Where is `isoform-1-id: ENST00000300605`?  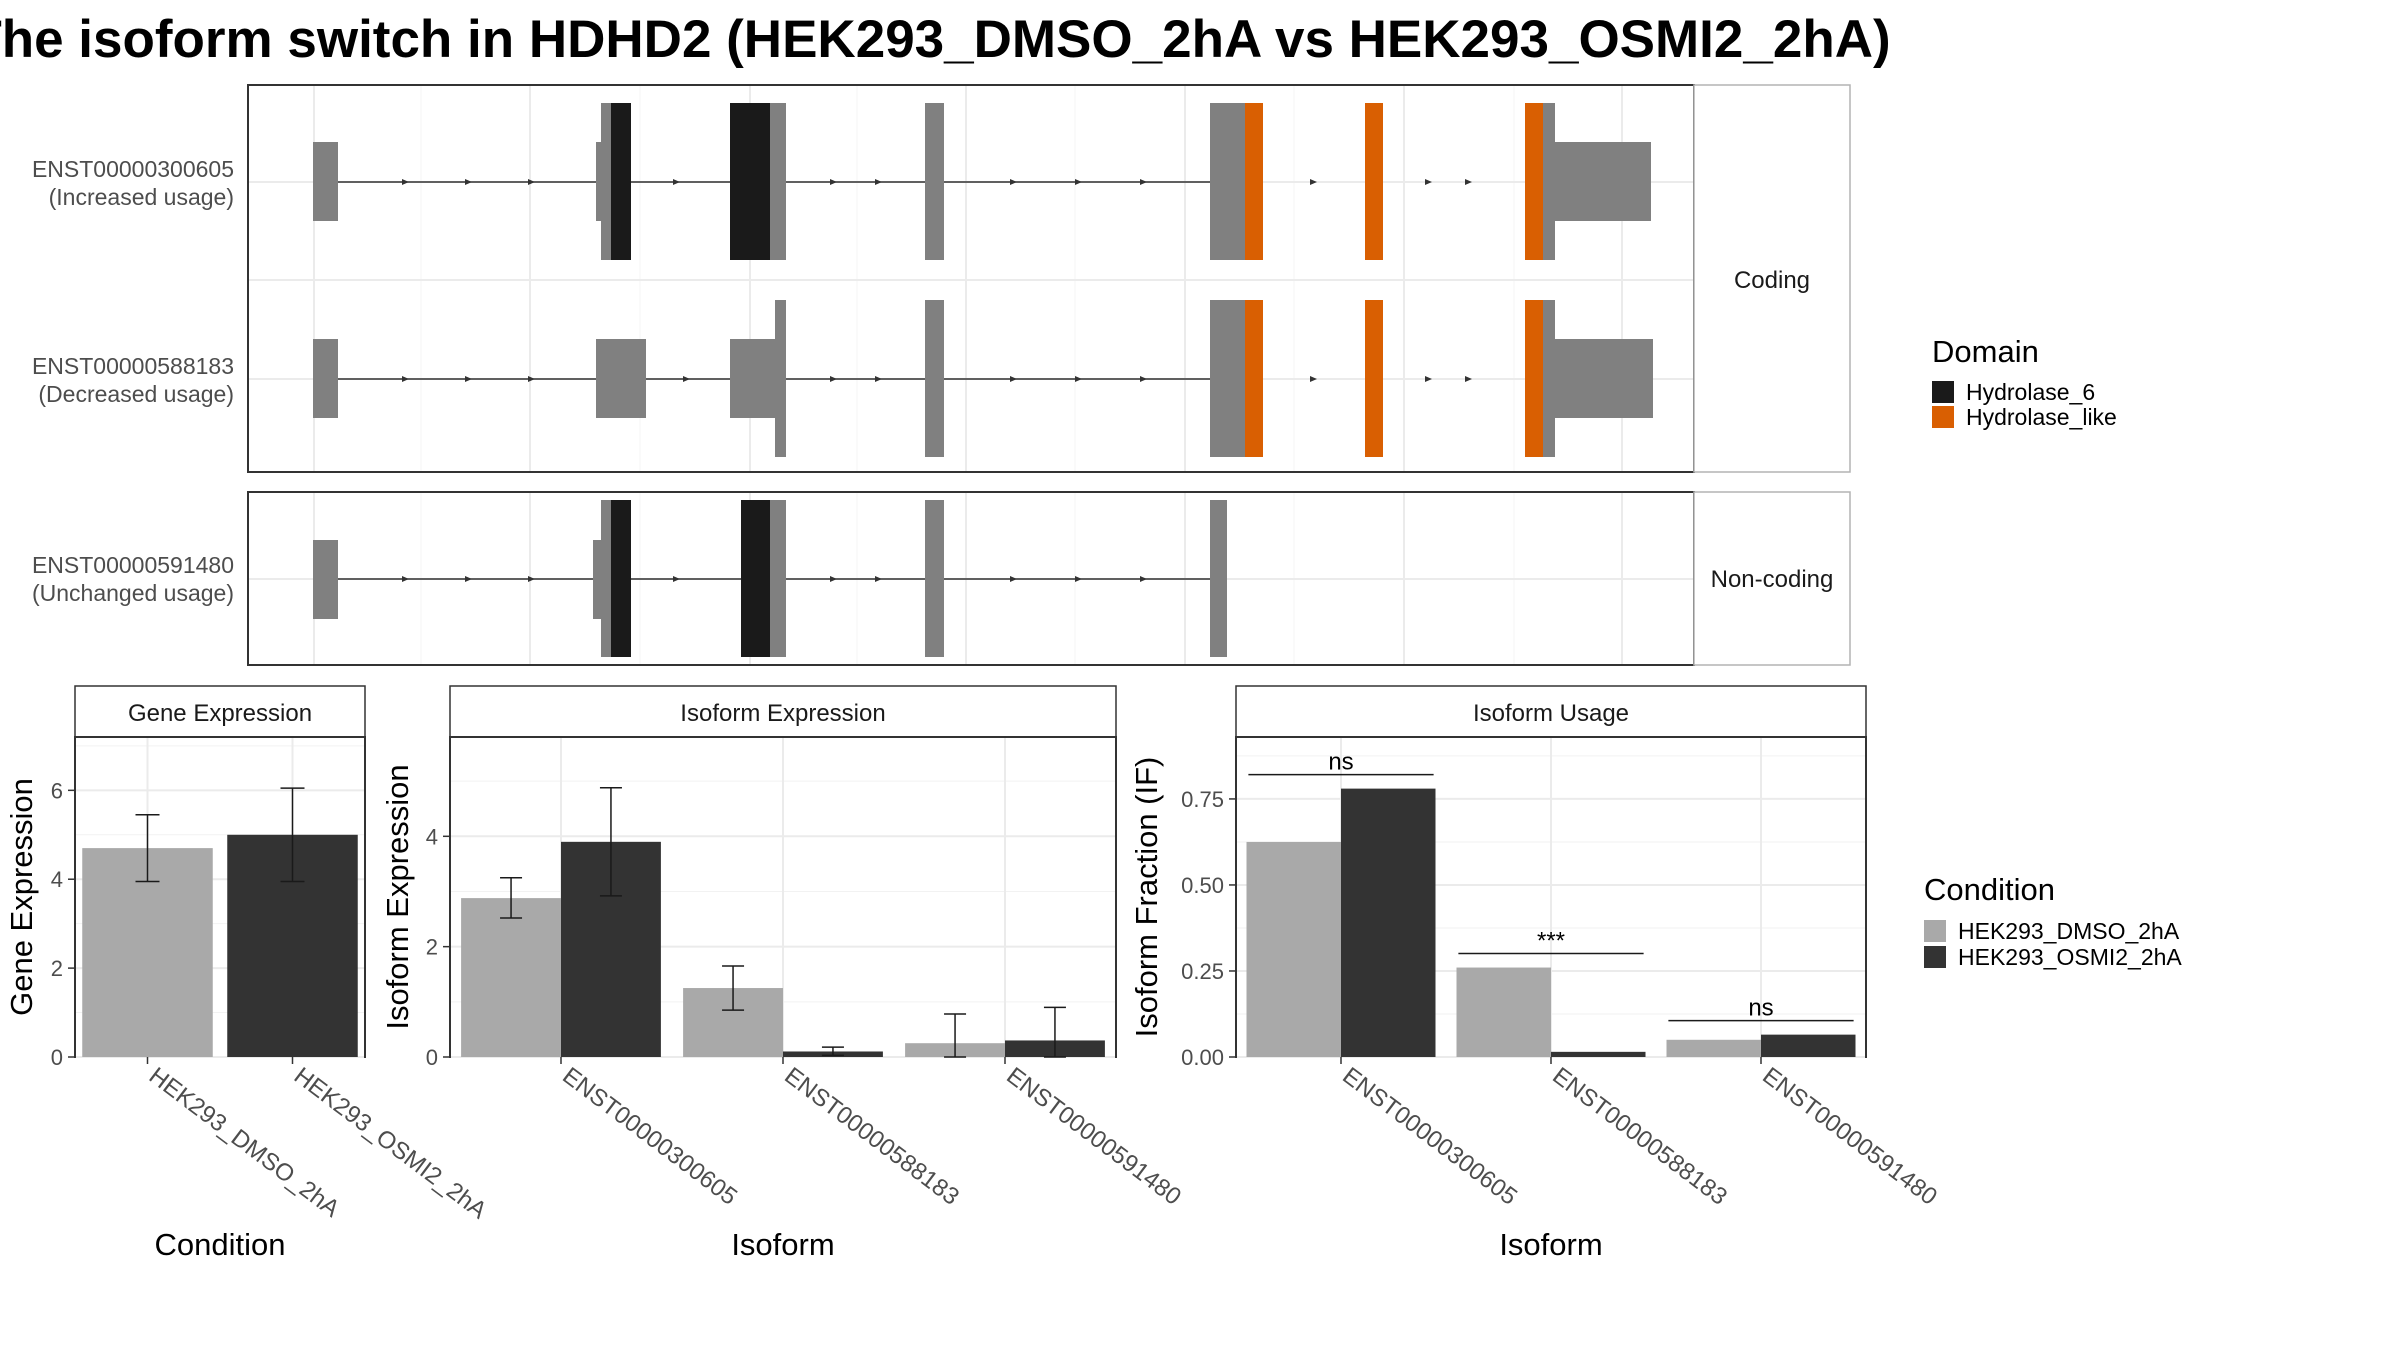
isoform-1-id: ENST00000300605 is located at coordinates (133, 169).